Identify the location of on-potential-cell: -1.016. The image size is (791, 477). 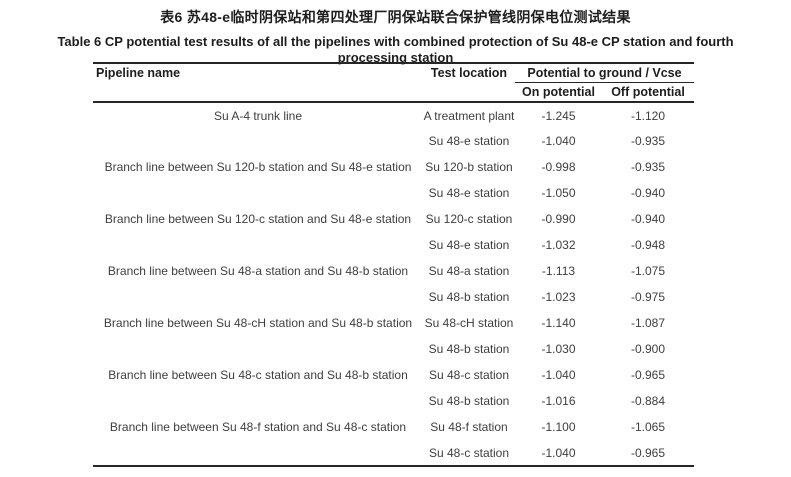
(558, 401).